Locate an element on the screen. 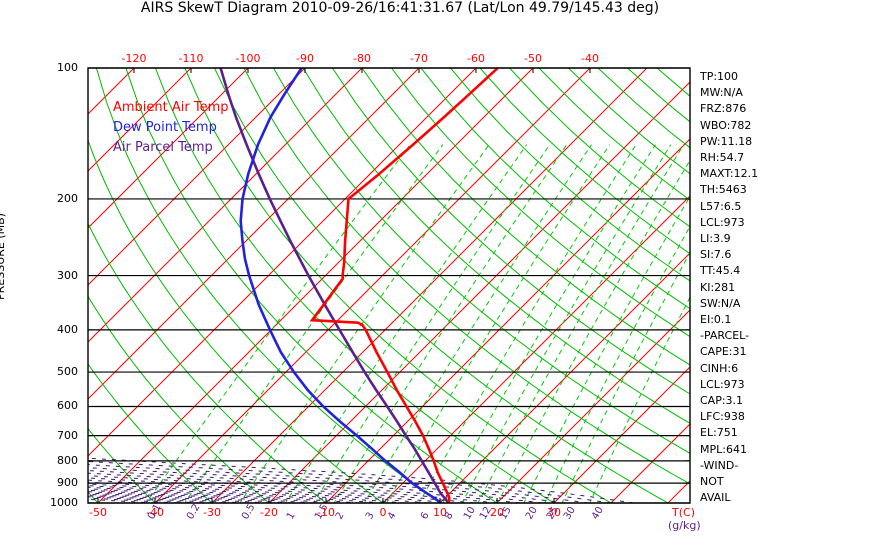 The image size is (870, 560). top-temp-tick: -70 is located at coordinates (419, 58).